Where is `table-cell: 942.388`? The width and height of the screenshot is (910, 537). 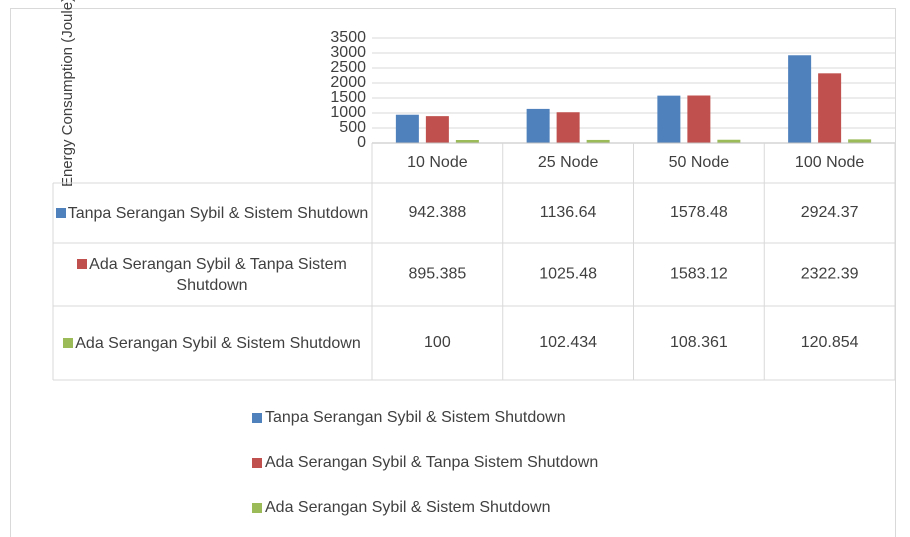 table-cell: 942.388 is located at coordinates (437, 212).